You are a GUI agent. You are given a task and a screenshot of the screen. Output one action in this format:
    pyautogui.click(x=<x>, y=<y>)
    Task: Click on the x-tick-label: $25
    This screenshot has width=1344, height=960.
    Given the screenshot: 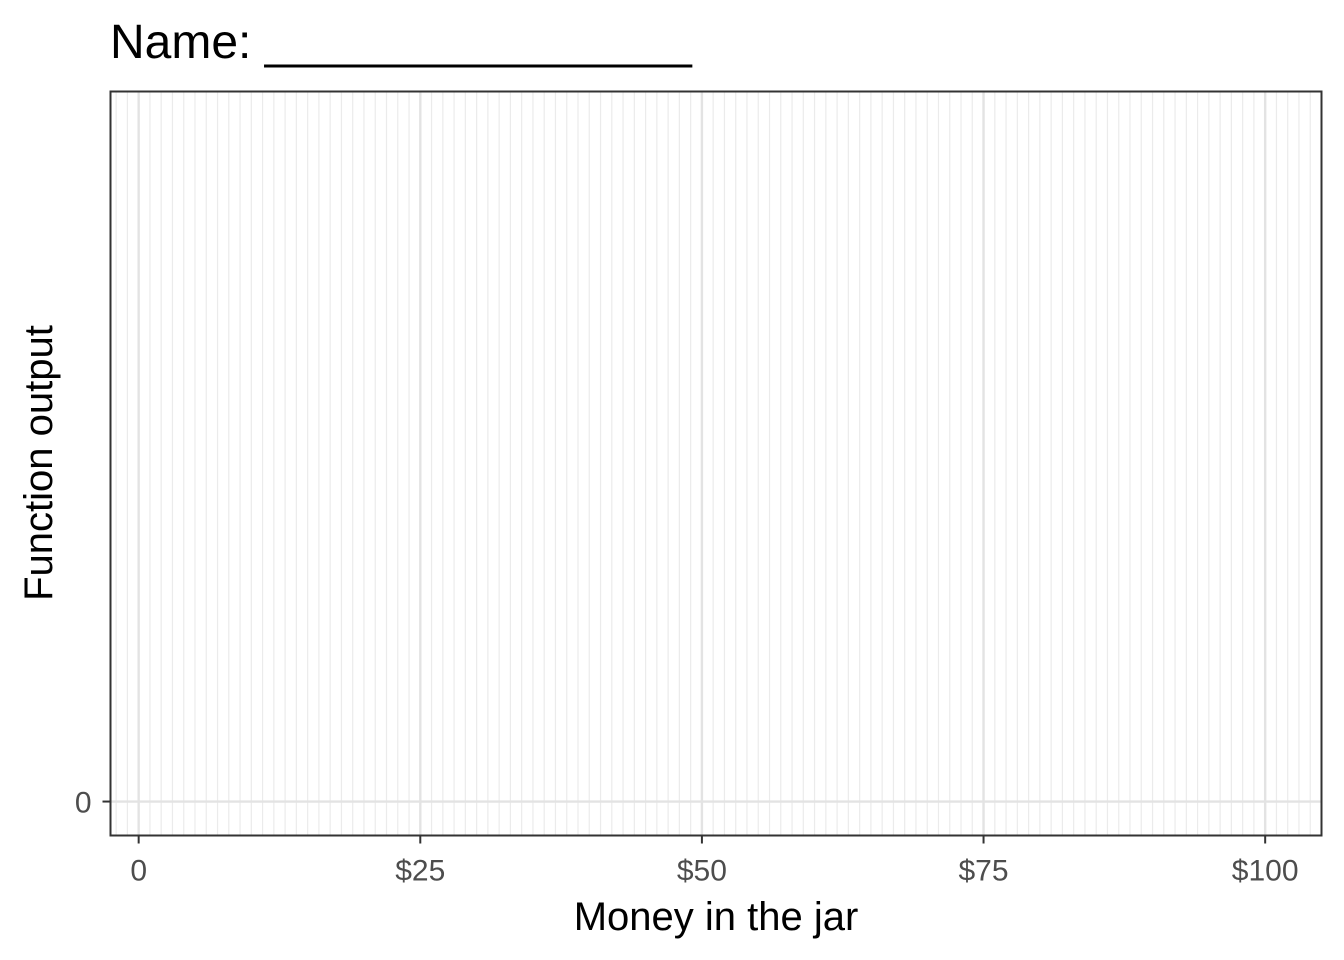 What is the action you would take?
    pyautogui.click(x=420, y=871)
    